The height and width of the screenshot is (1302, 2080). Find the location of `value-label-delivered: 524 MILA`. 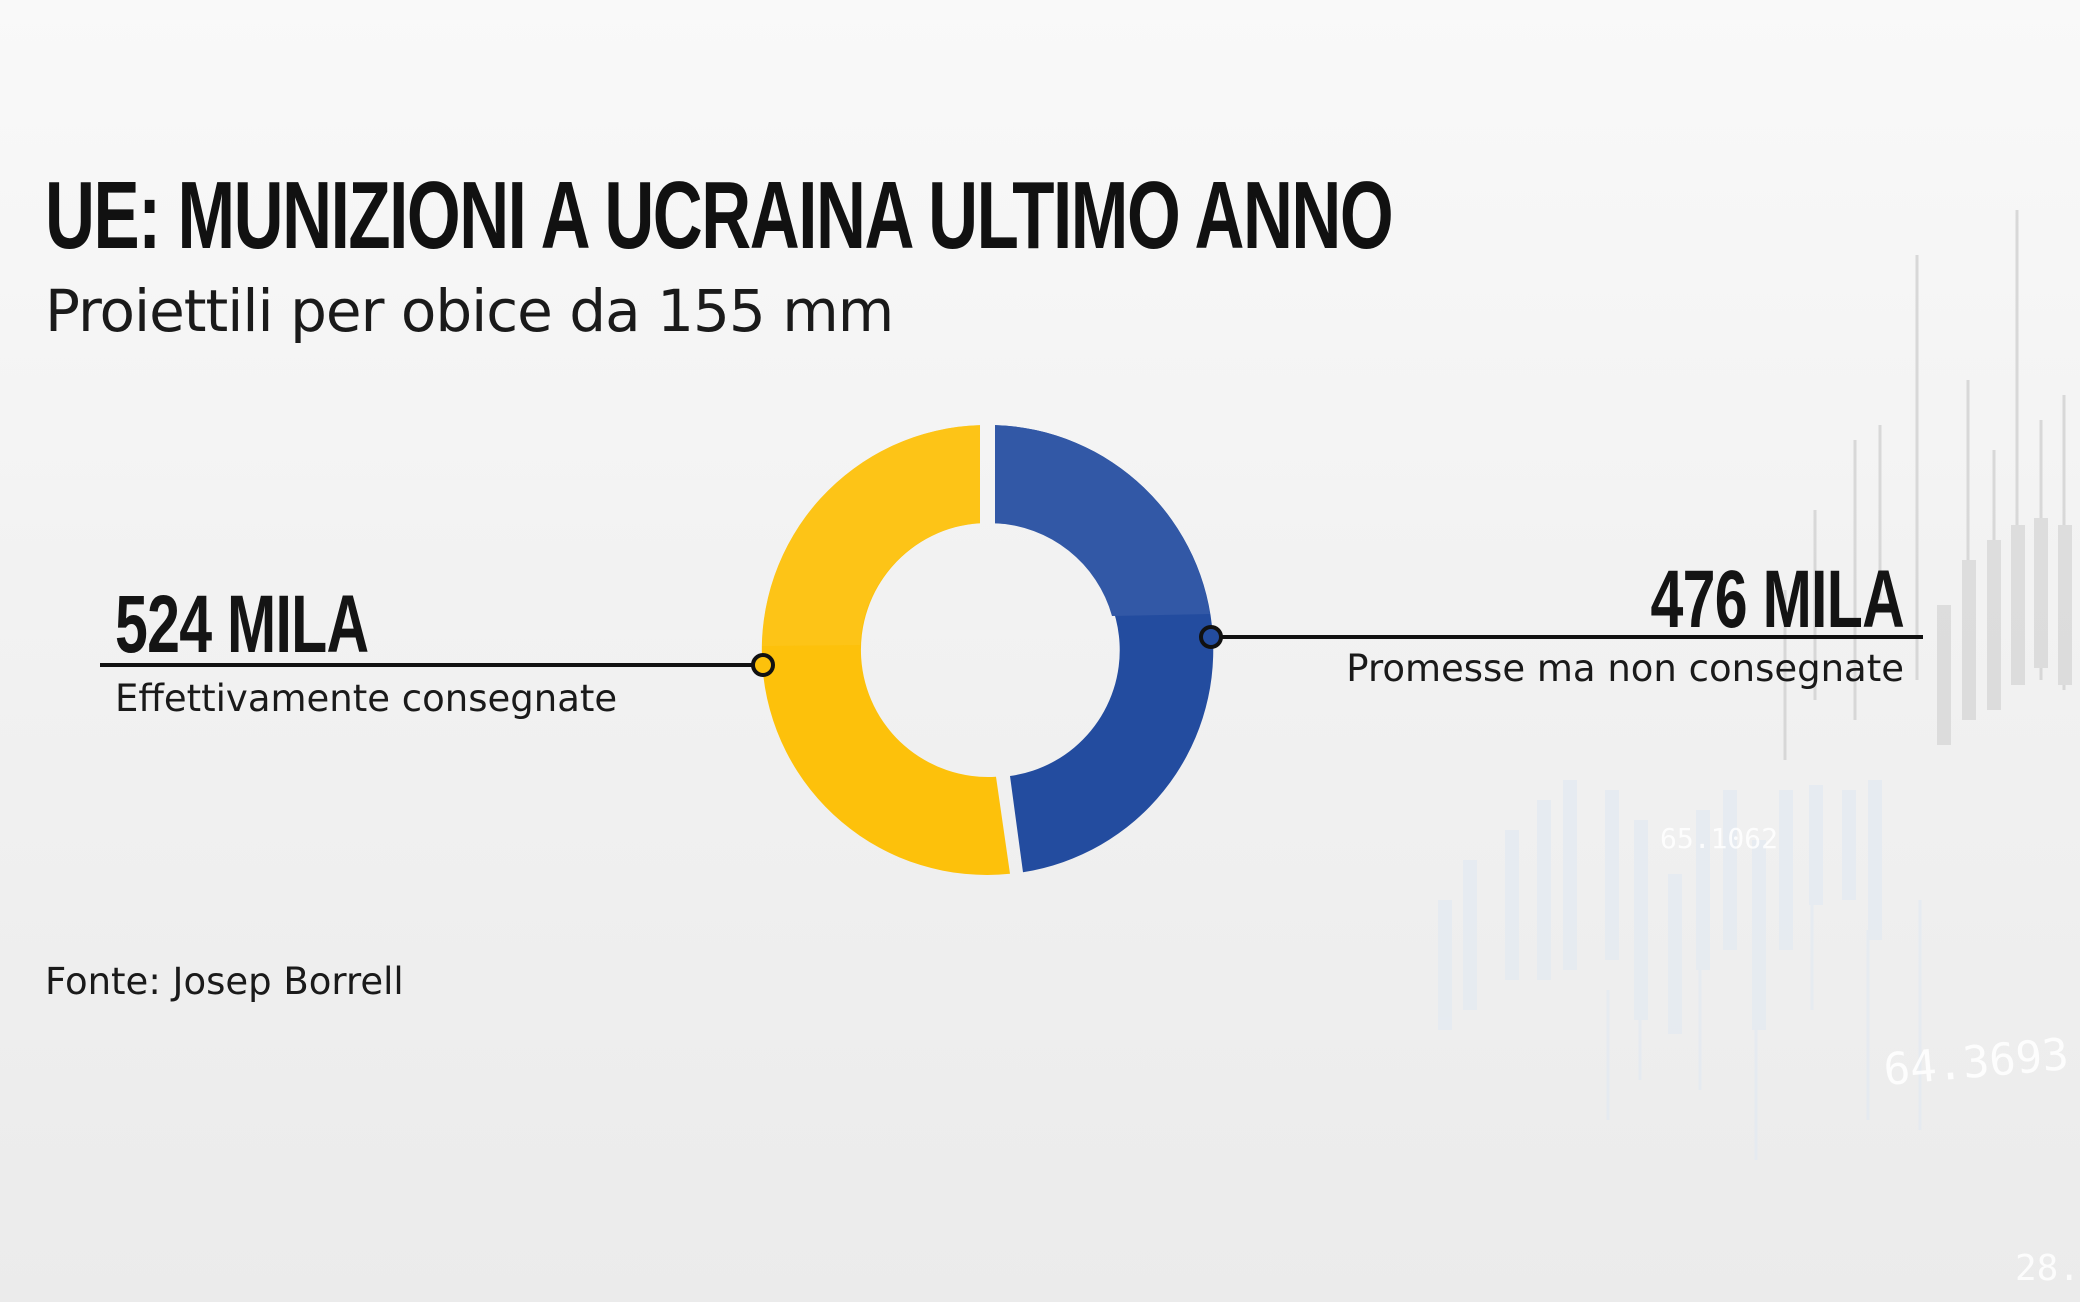

value-label-delivered: 524 MILA is located at coordinates (242, 624).